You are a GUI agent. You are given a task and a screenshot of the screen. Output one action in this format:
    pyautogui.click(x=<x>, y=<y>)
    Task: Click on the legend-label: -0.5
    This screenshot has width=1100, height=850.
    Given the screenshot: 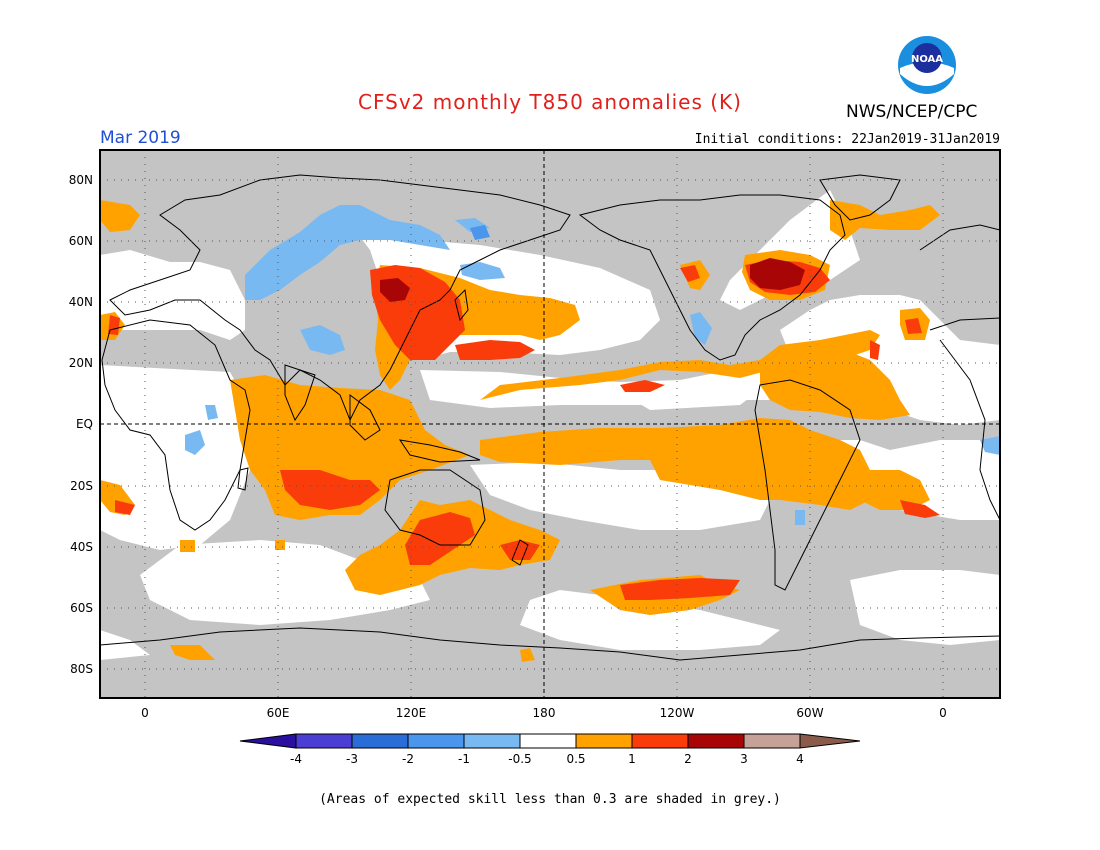 What is the action you would take?
    pyautogui.click(x=519, y=759)
    